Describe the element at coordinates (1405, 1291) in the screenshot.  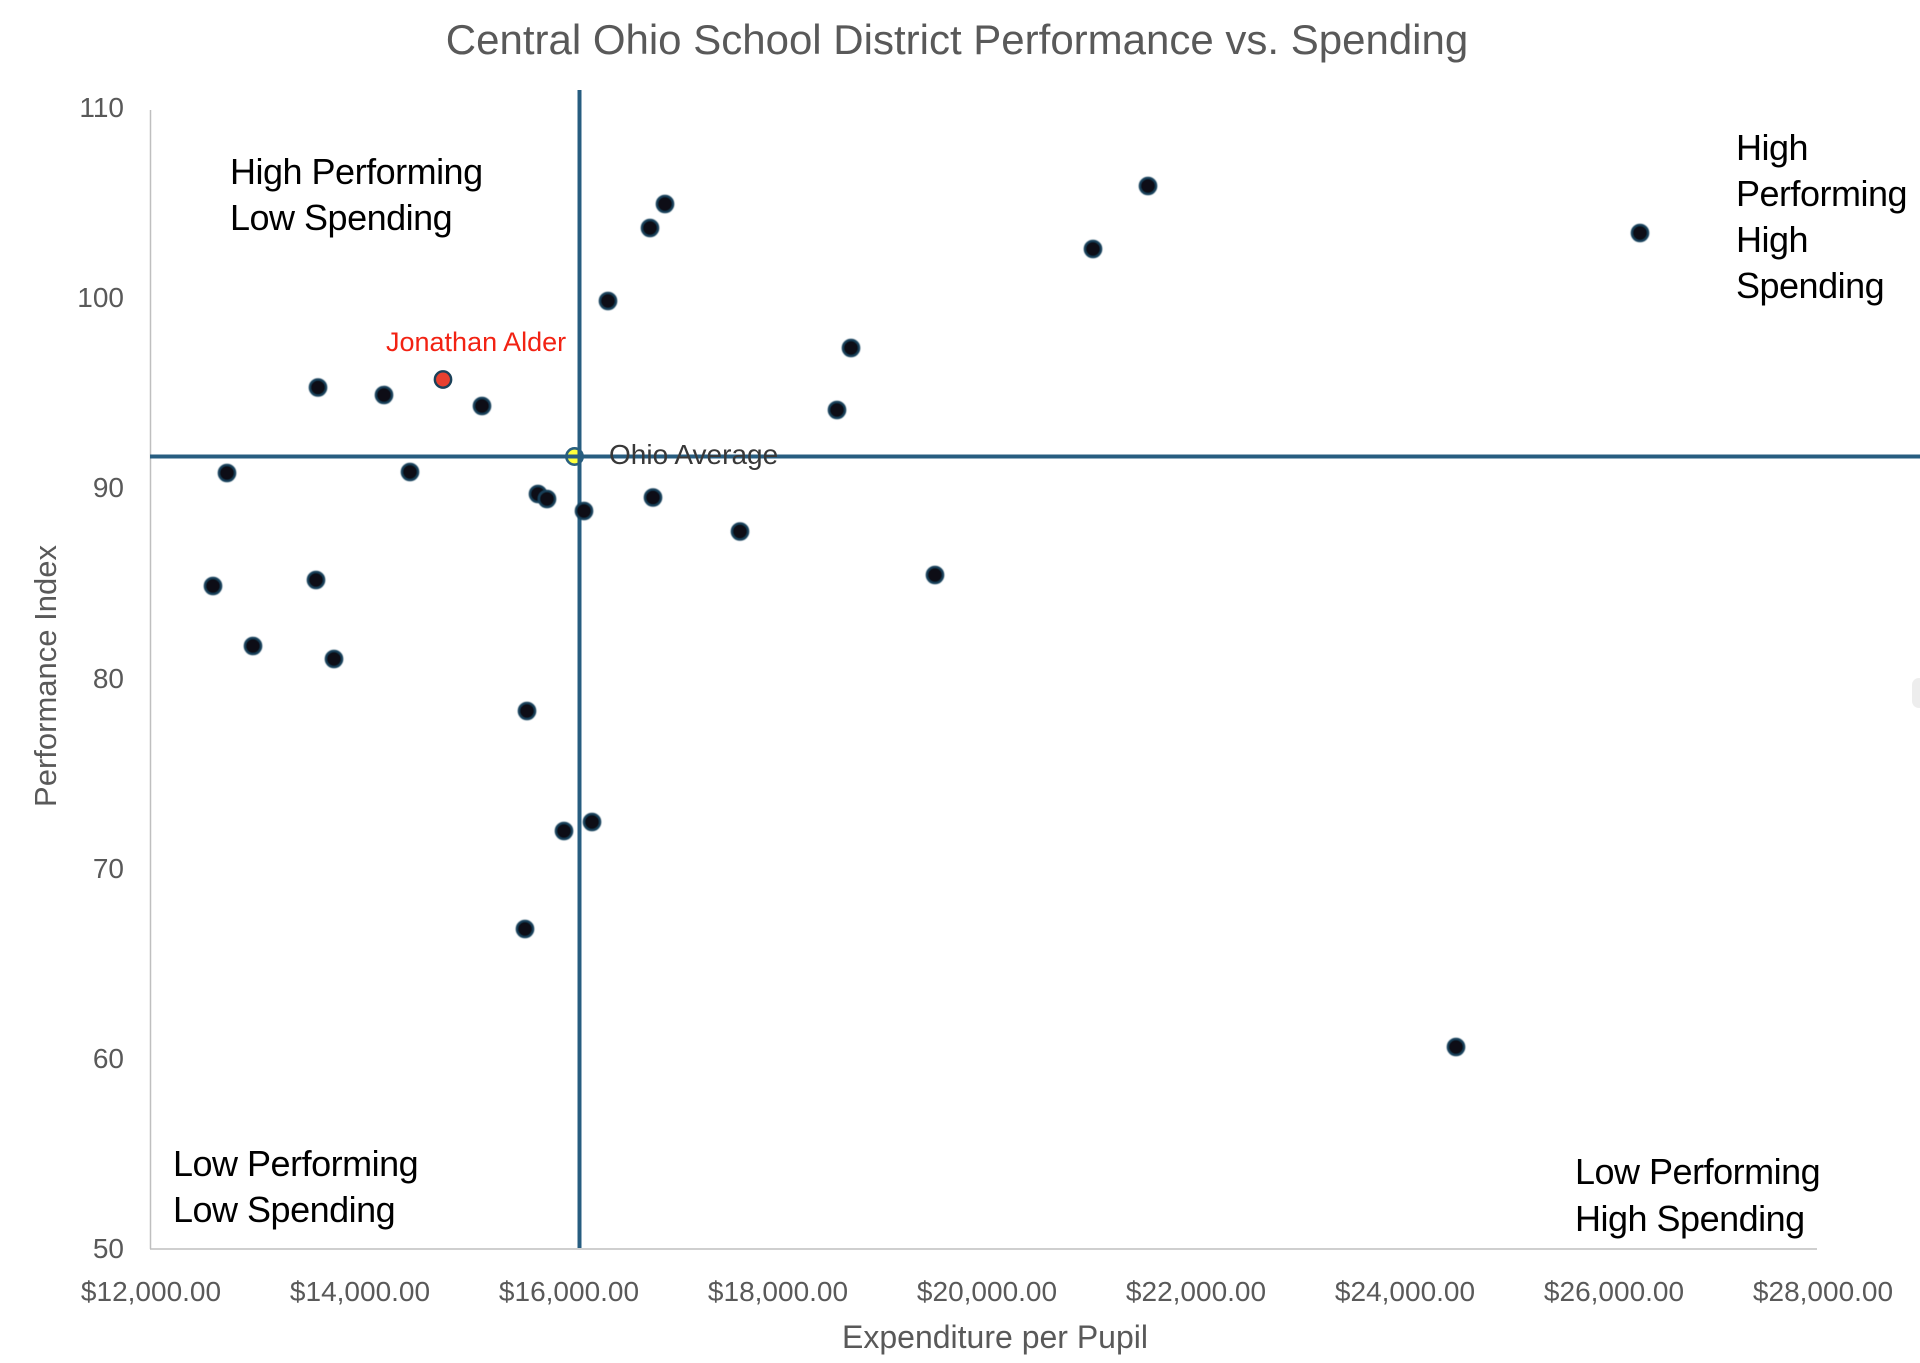
I see `svg-text: $24,000.00` at that location.